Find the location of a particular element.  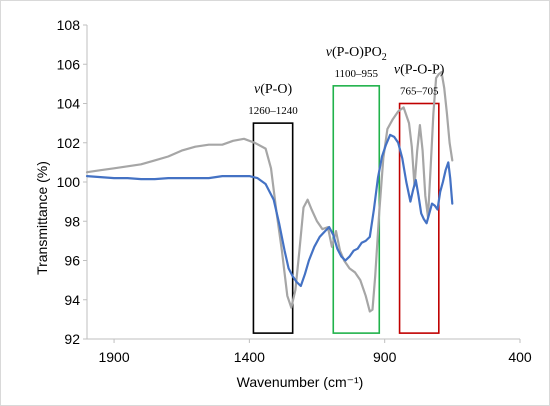

y-tick-label: 106 is located at coordinates (69, 64).